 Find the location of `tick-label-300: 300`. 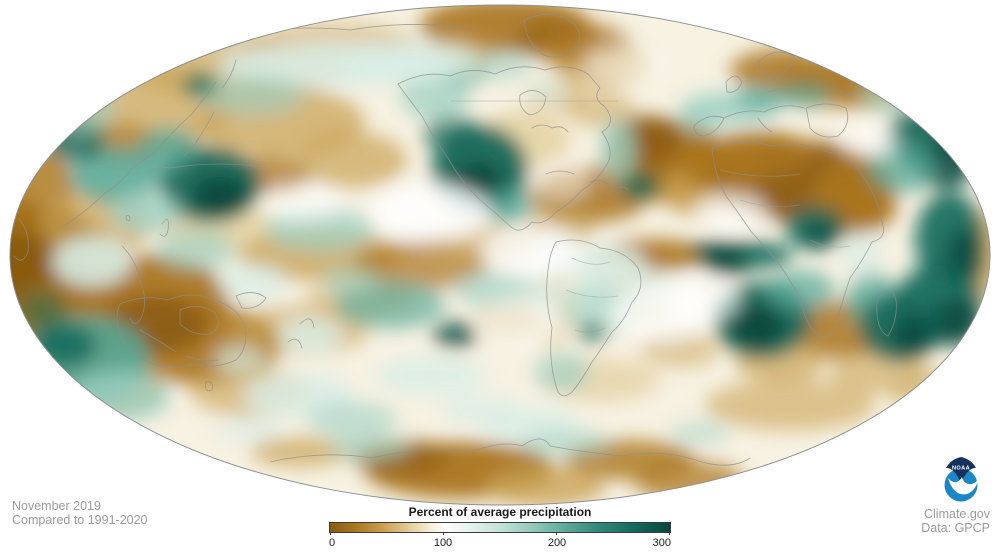

tick-label-300: 300 is located at coordinates (661, 543).